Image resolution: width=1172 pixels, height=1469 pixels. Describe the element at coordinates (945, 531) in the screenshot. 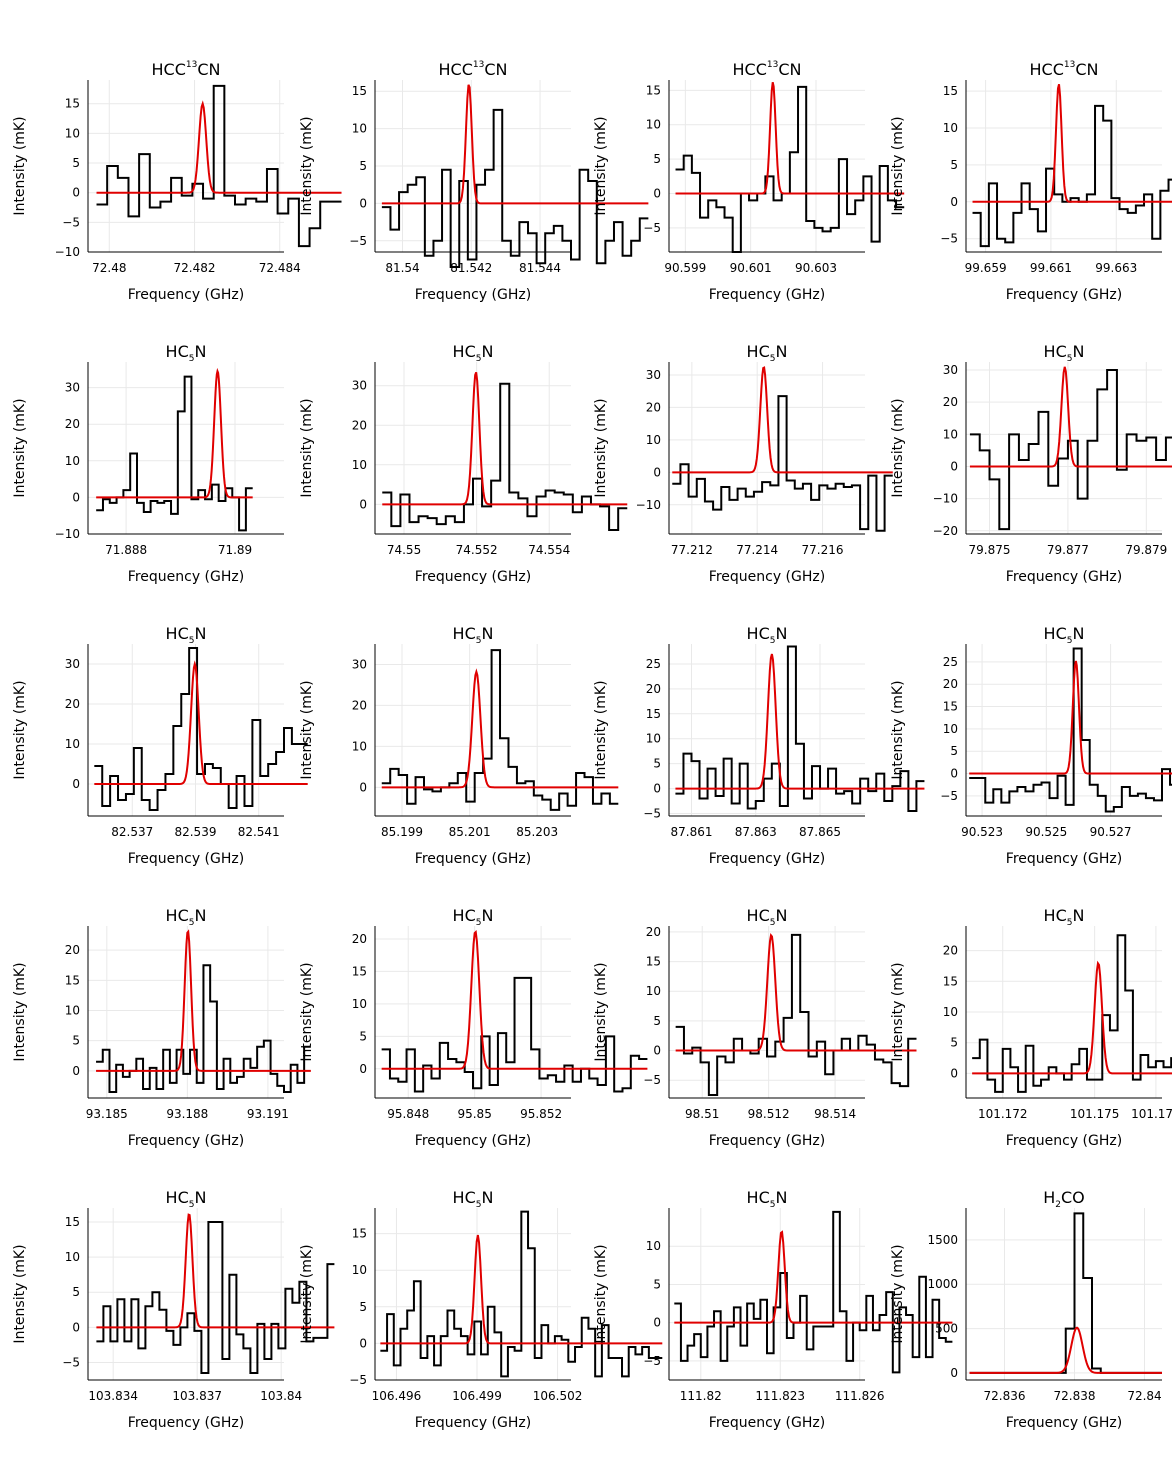

I see `y-tick-label: −20` at that location.